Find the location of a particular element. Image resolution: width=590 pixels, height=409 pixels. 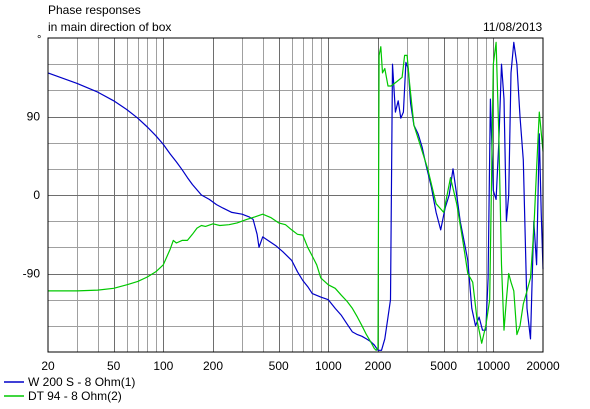

x-tick-label: 2000 is located at coordinates (378, 366).